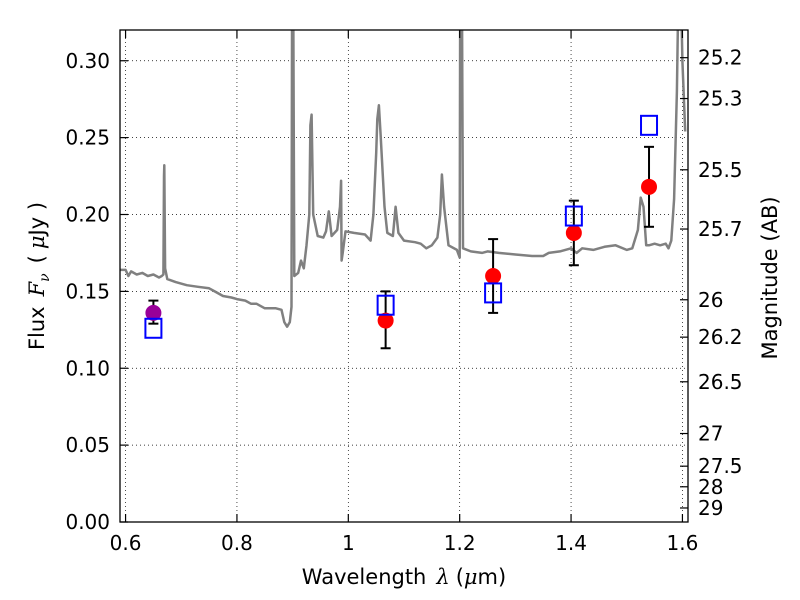 This screenshot has height=600, width=800. What do you see at coordinates (87, 61) in the screenshot?
I see `y-tick-label: 0.30` at bounding box center [87, 61].